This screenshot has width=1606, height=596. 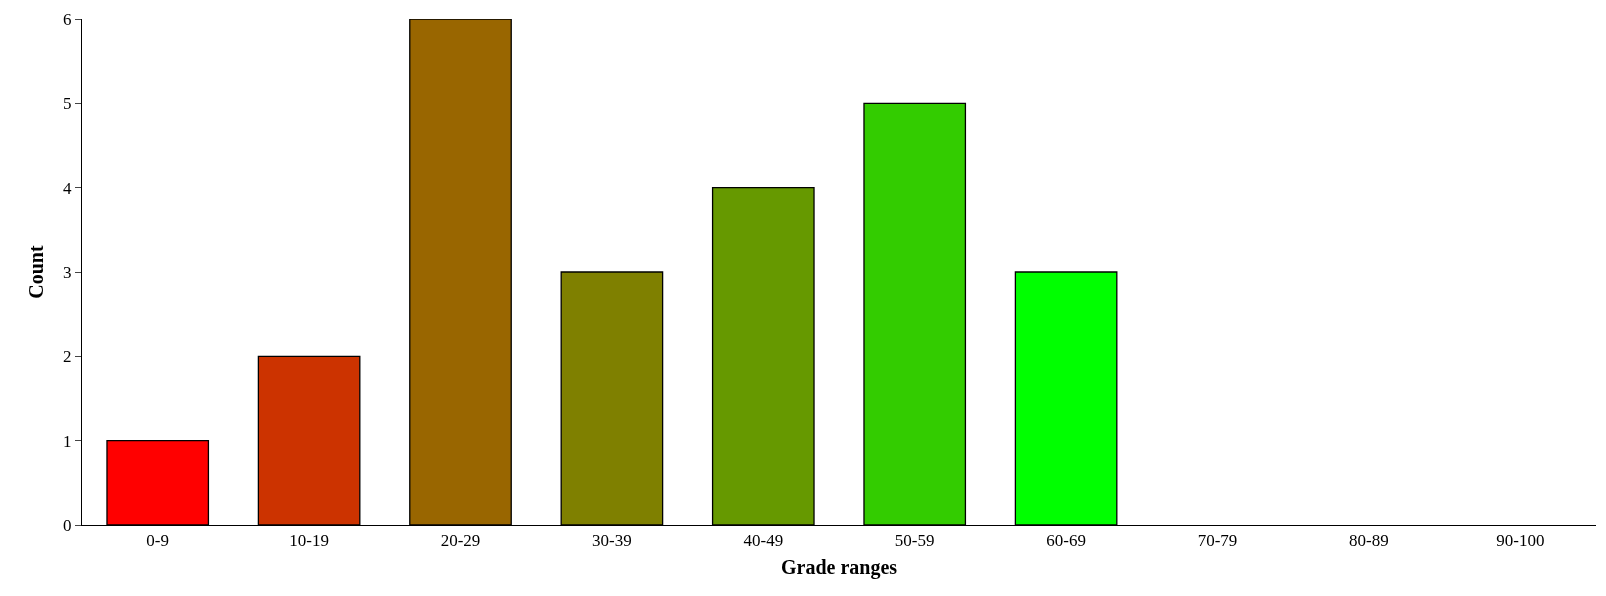 What do you see at coordinates (67, 357) in the screenshot?
I see `y-tick-label: 2` at bounding box center [67, 357].